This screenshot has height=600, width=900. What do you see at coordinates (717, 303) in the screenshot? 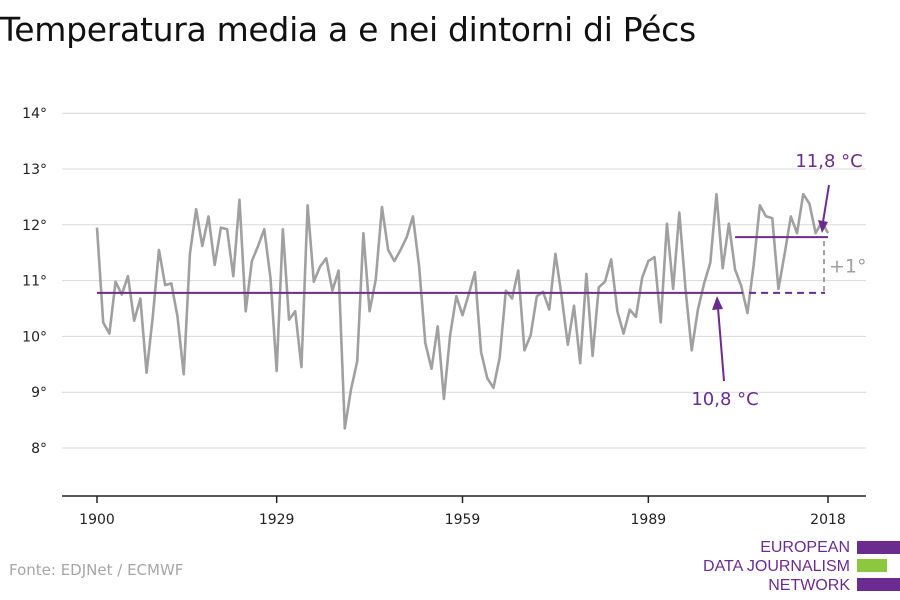
I see `baseline-average-arrow-head` at bounding box center [717, 303].